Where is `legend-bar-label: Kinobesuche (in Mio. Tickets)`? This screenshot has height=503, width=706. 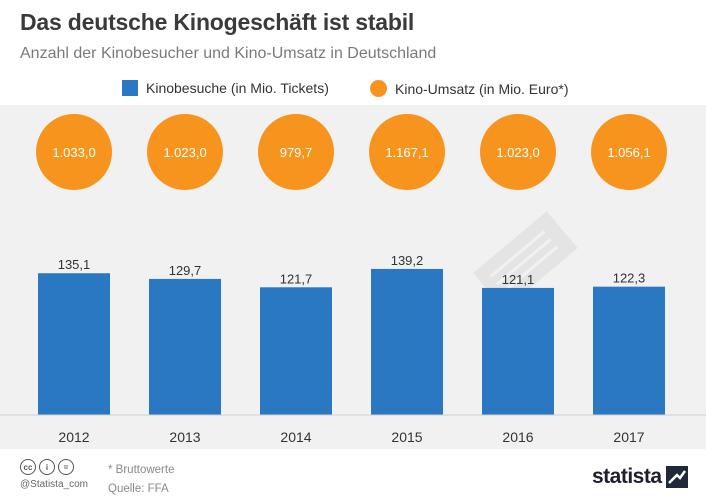
legend-bar-label: Kinobesuche (in Mio. Tickets) is located at coordinates (237, 88).